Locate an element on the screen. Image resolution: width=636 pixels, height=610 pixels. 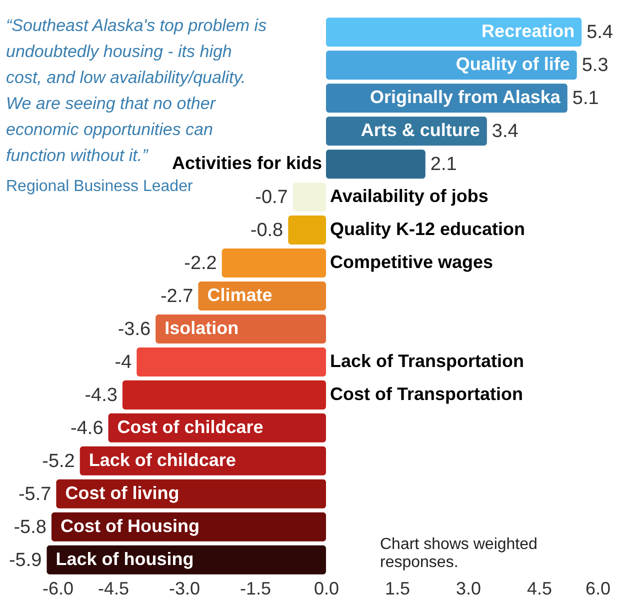
data-label: 5.3 is located at coordinates (595, 65).